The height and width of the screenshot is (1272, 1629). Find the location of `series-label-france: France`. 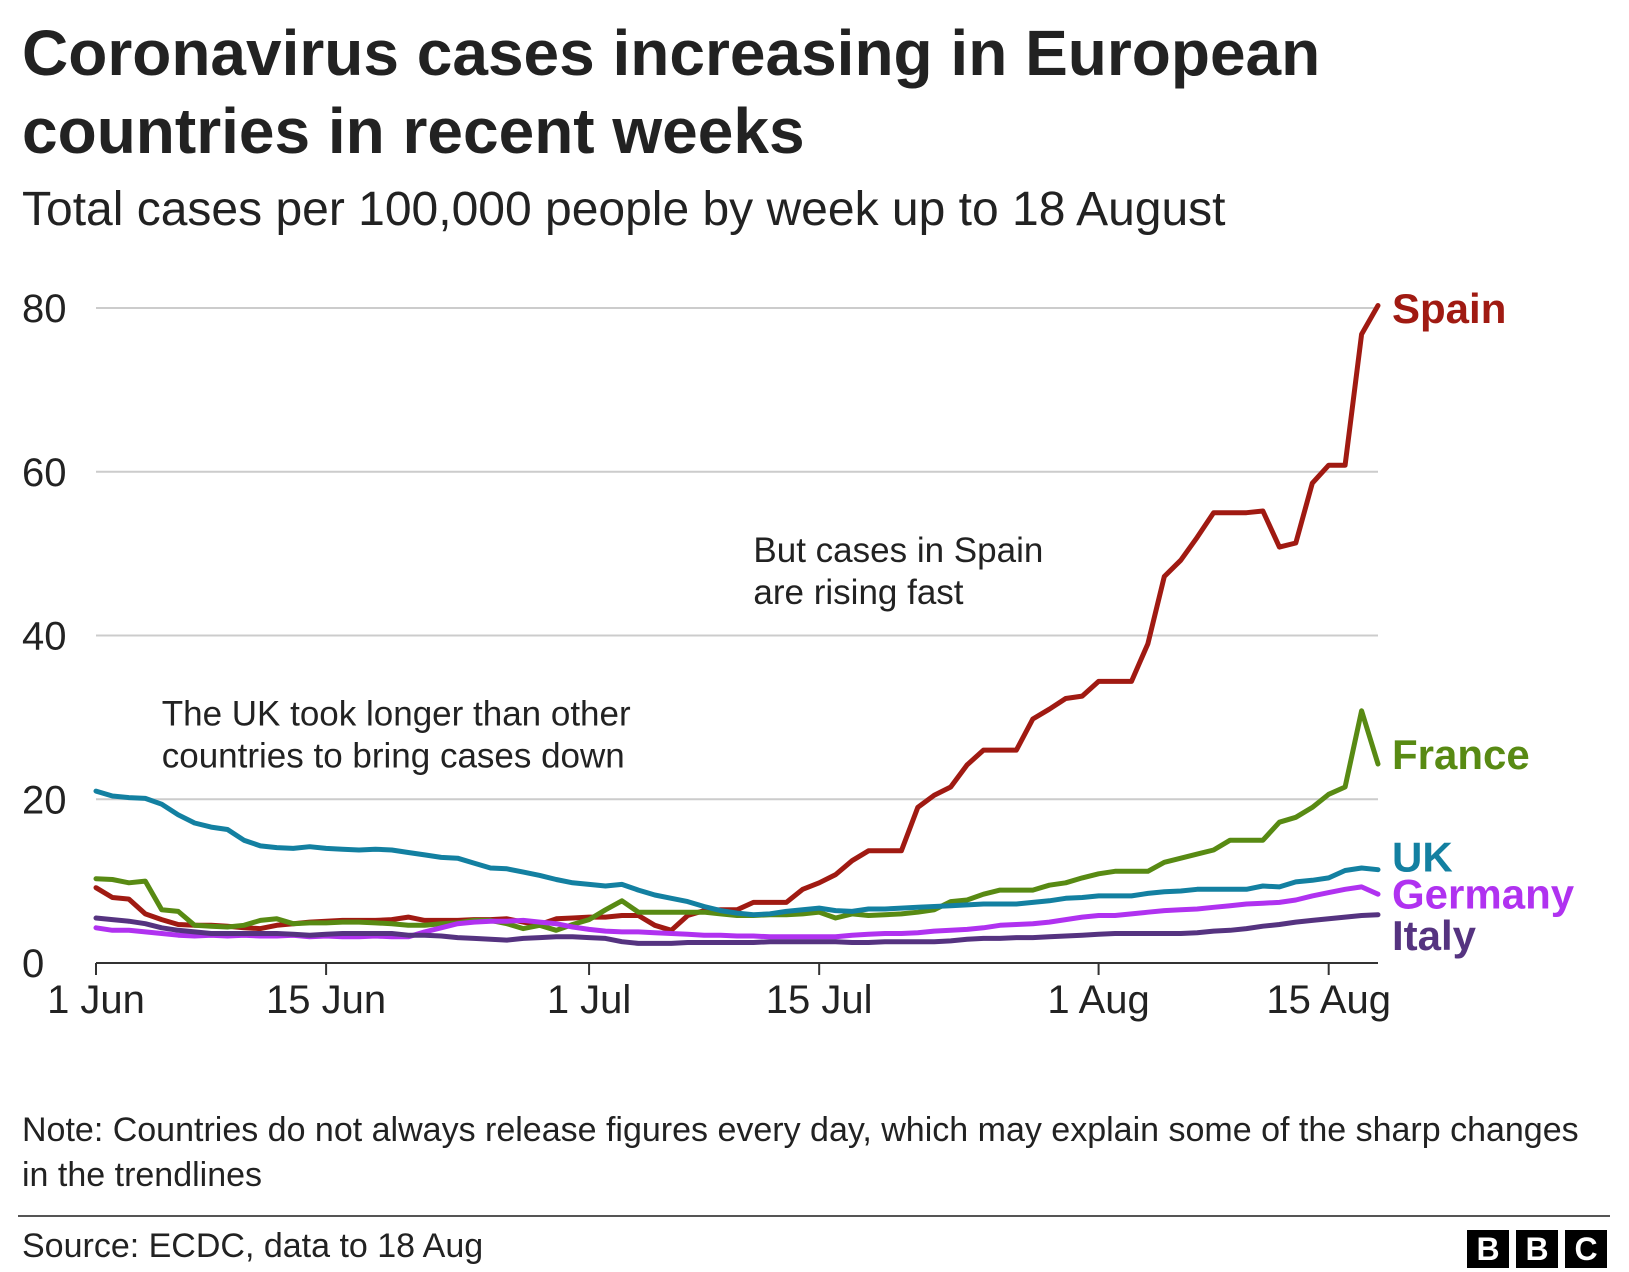

series-label-france: France is located at coordinates (1461, 754).